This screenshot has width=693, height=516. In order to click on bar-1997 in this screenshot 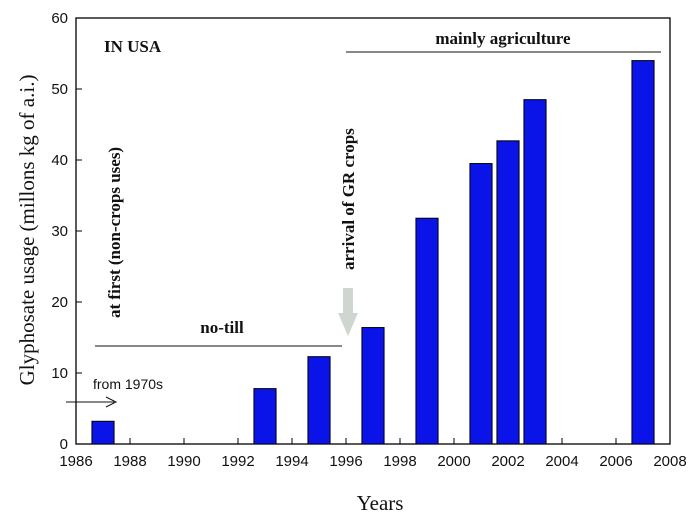, I will do `click(373, 386)`.